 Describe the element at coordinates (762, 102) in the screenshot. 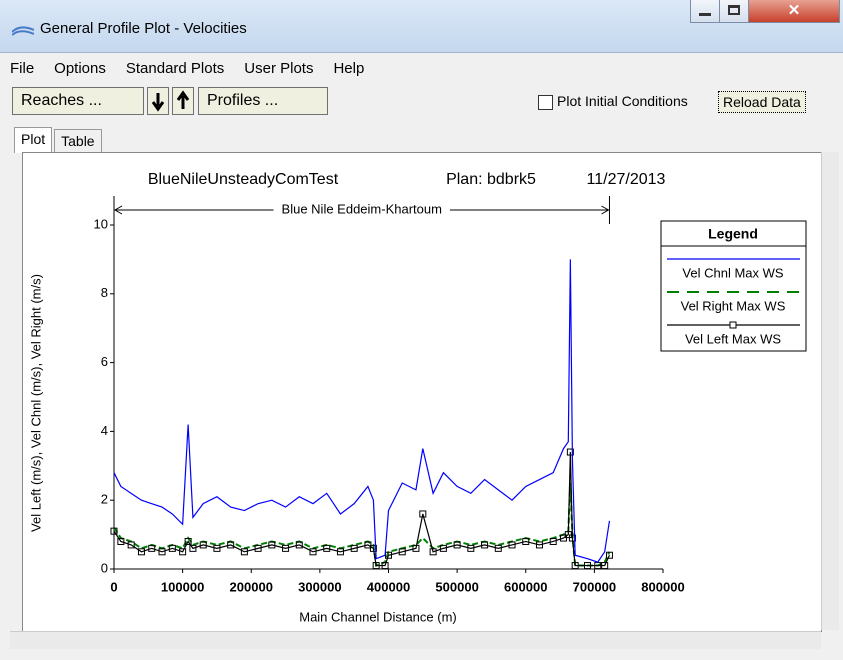

I see `reload-button: Reload Data` at that location.